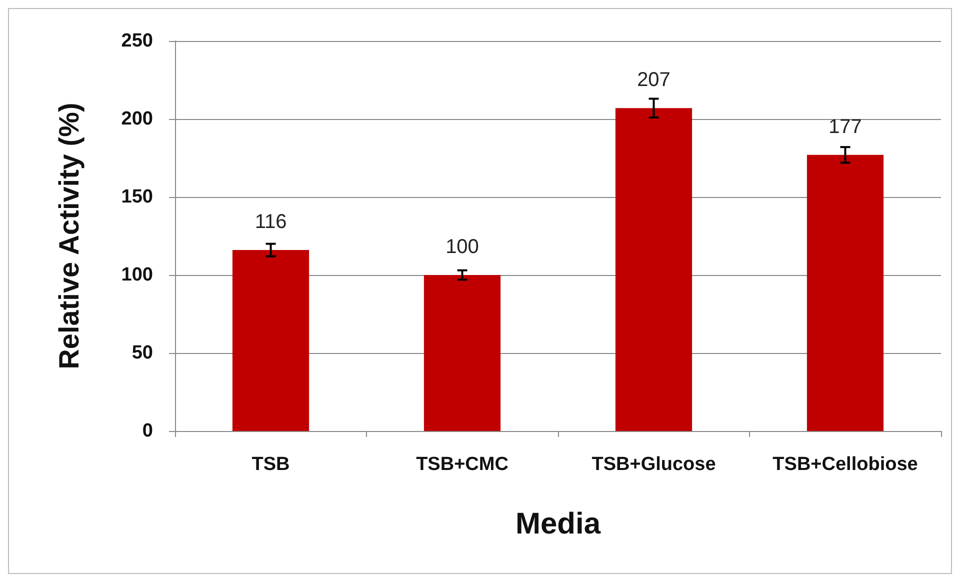 The height and width of the screenshot is (580, 958). Describe the element at coordinates (845, 127) in the screenshot. I see `data-label: 177` at that location.